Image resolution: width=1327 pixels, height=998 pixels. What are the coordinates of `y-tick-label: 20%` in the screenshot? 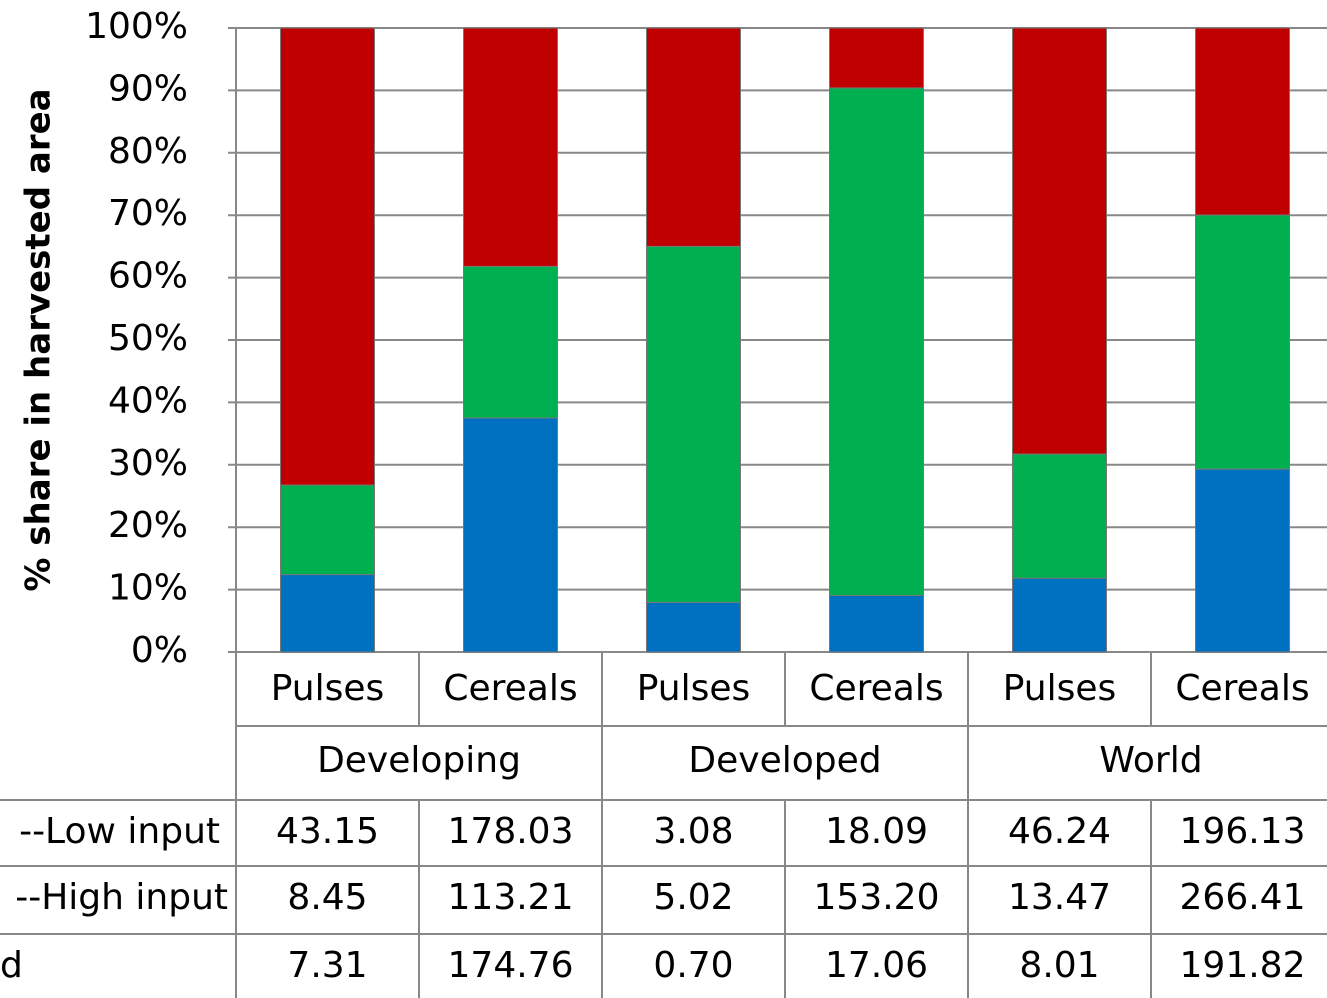 It's located at (148, 525).